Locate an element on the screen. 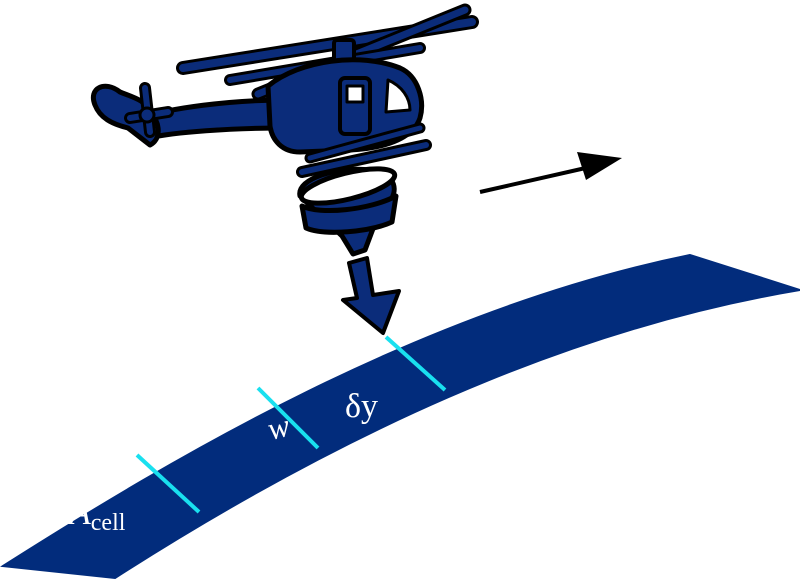  funnel-icon is located at coordinates (348, 211).